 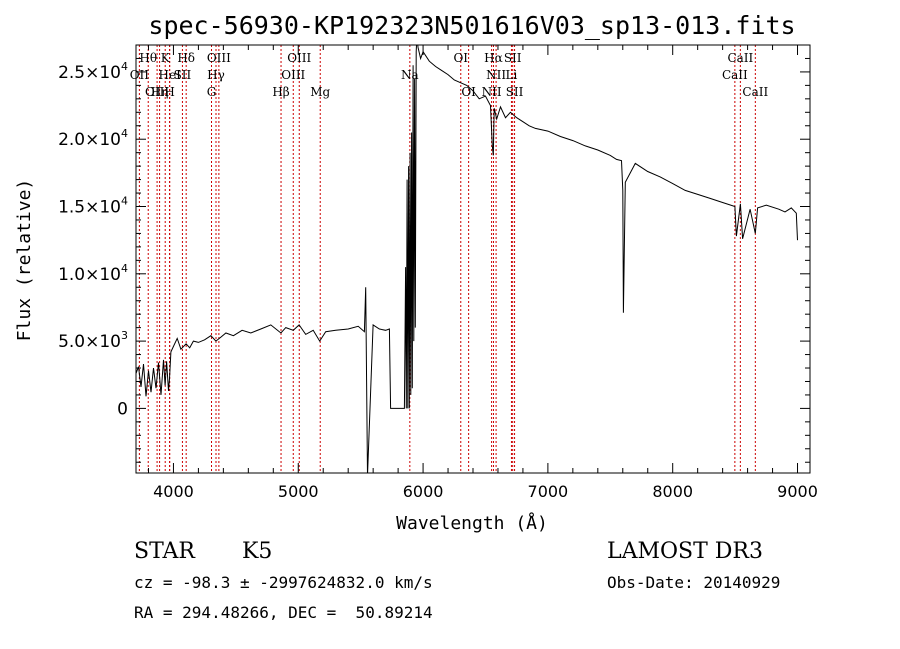 I want to click on y-tick-label: 2.5×10⁴, so click(x=93, y=71).